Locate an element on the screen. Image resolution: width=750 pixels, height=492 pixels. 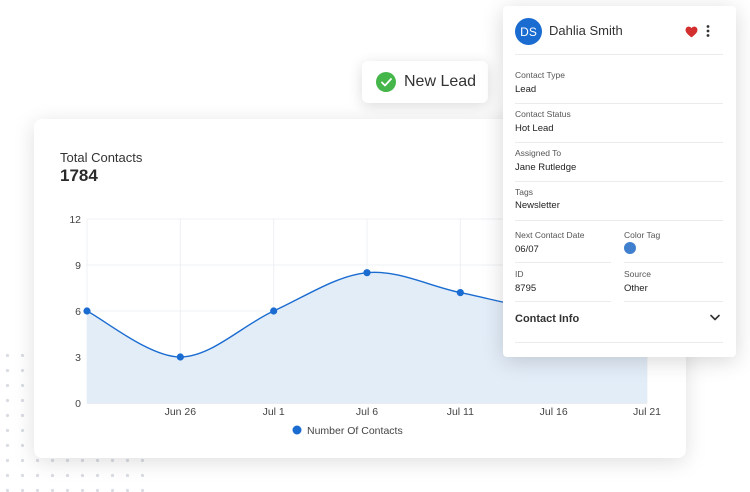
assigned-to-label: Assigned To is located at coordinates (538, 153).